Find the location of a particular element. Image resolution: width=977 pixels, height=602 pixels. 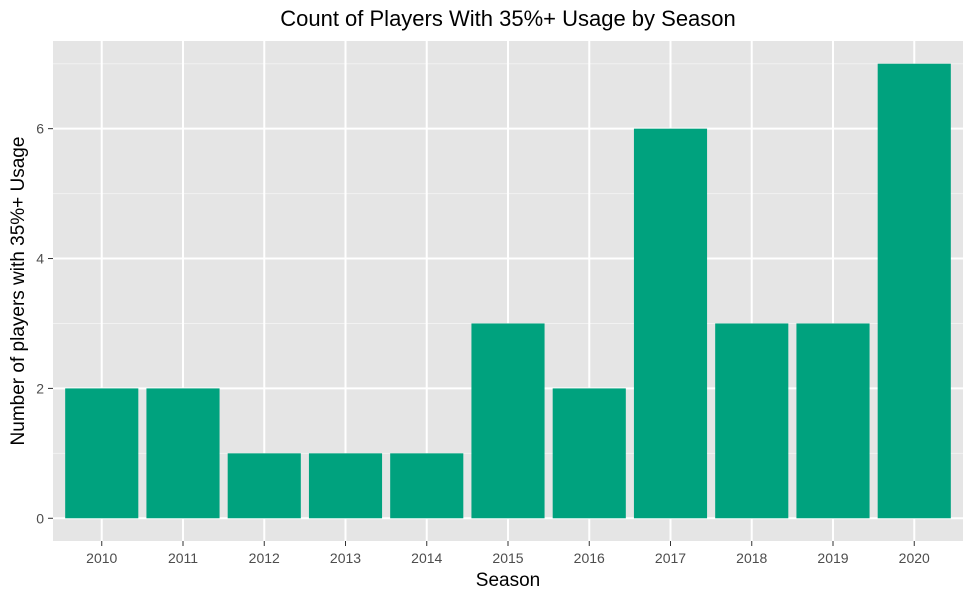

x-tick-label: 2020 is located at coordinates (914, 558).